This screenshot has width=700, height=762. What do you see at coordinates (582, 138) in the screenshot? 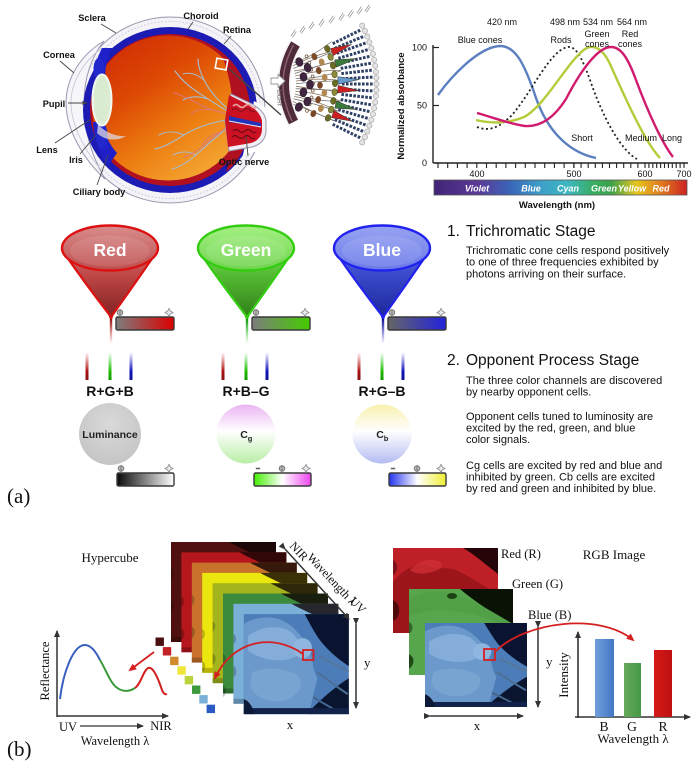
I see `svg-text: Short` at bounding box center [582, 138].